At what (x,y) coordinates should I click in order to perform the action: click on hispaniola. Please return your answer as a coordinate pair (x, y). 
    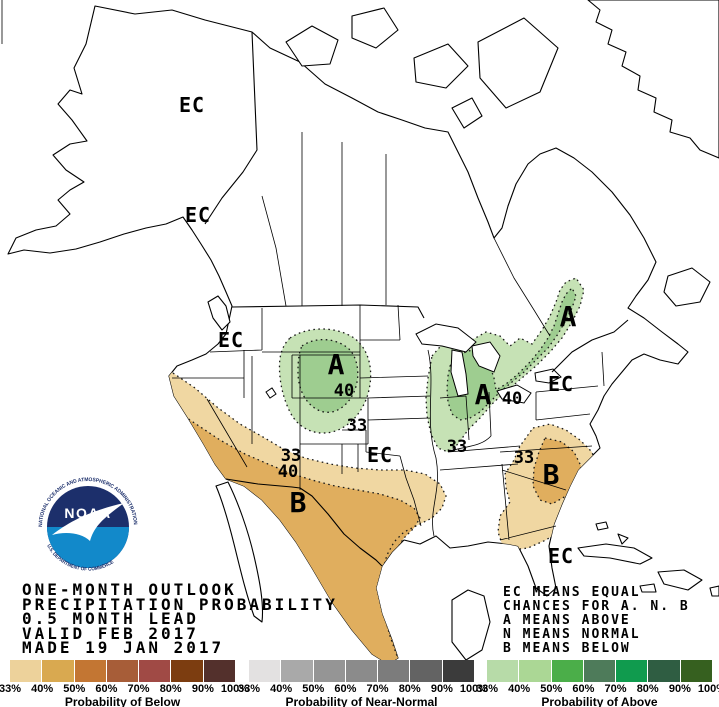
    Looking at the image, I should click on (680, 580).